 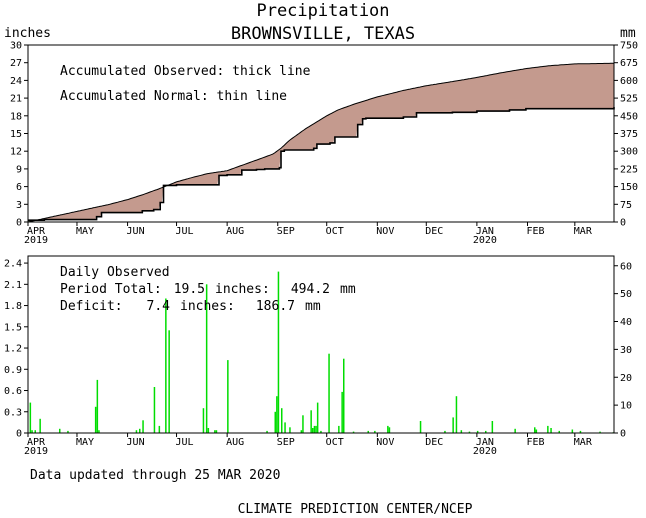 I want to click on deficit-inch-unit: inches:, so click(x=207, y=306).